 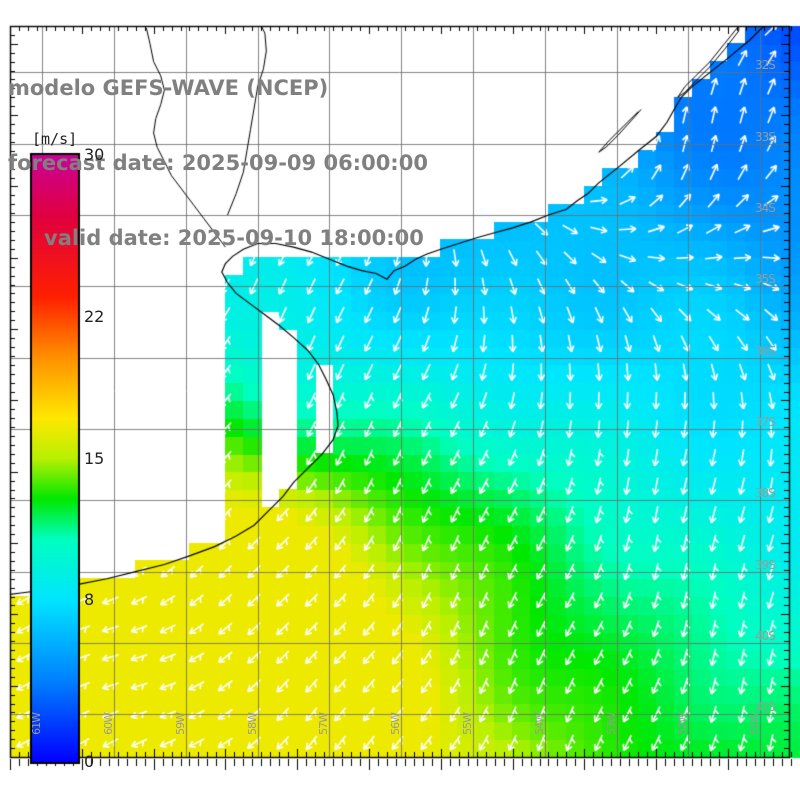 I want to click on colorbar-tick-8: 8, so click(x=89, y=600).